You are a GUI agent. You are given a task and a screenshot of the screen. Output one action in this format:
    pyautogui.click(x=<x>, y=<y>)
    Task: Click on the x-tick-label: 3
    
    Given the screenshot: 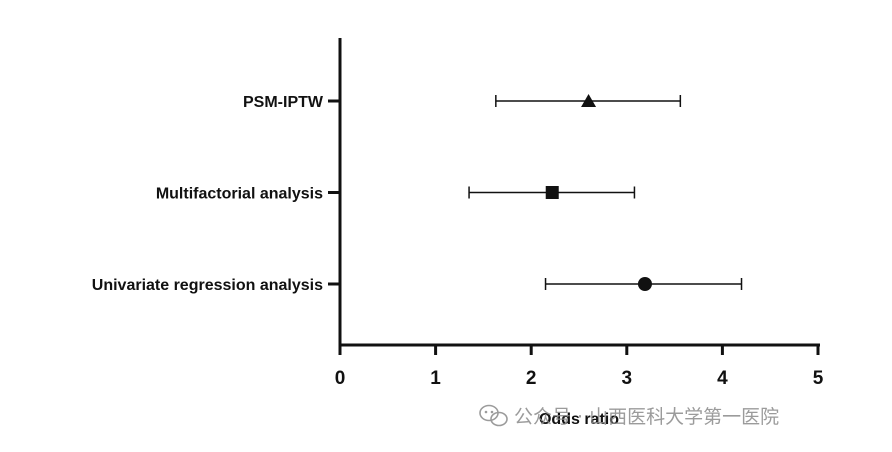 What is the action you would take?
    pyautogui.click(x=627, y=378)
    